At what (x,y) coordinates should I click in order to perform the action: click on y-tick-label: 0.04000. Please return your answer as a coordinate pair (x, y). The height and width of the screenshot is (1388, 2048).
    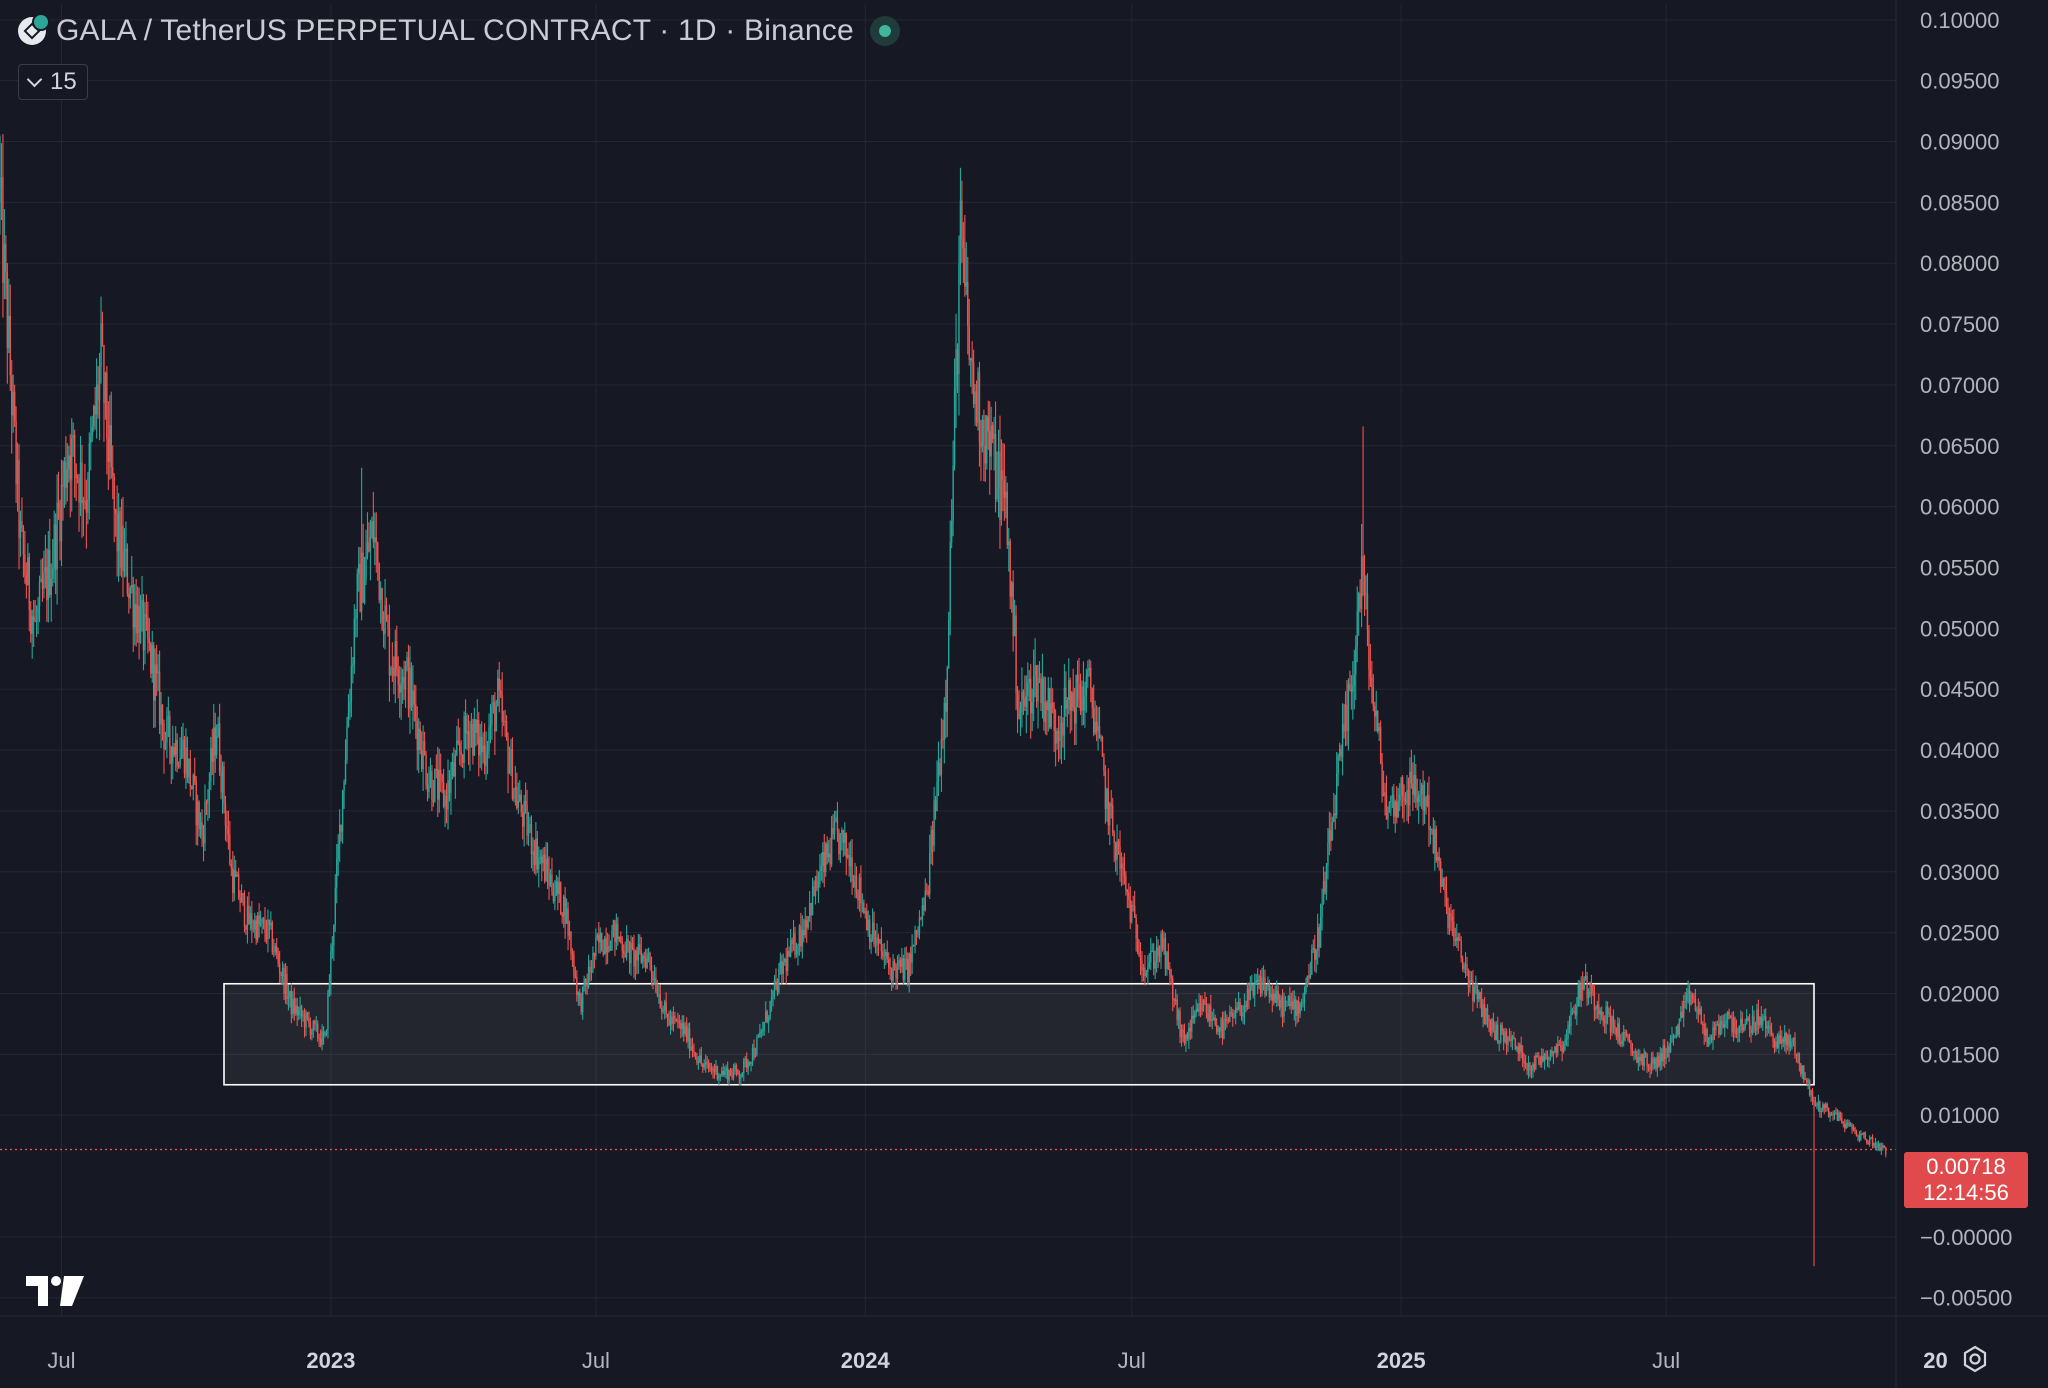
    Looking at the image, I should click on (1960, 750).